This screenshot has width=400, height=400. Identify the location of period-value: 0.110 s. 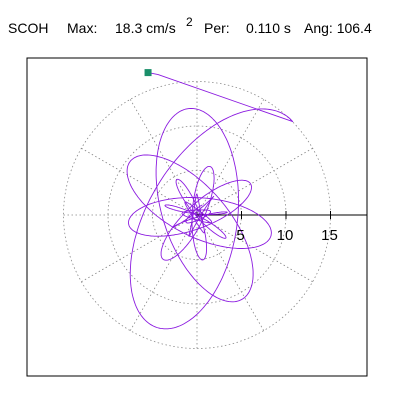
(268, 28).